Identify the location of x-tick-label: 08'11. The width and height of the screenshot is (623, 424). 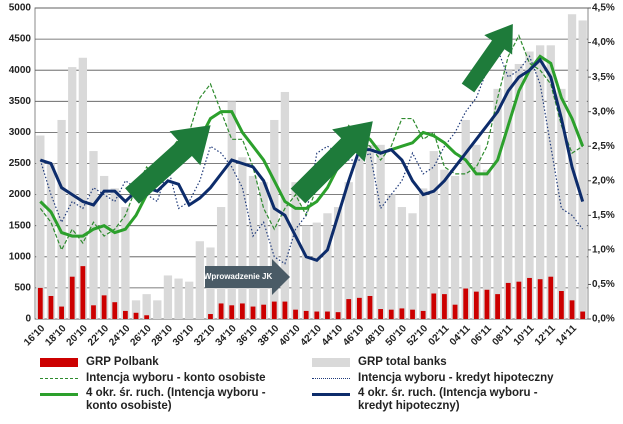
(502, 335).